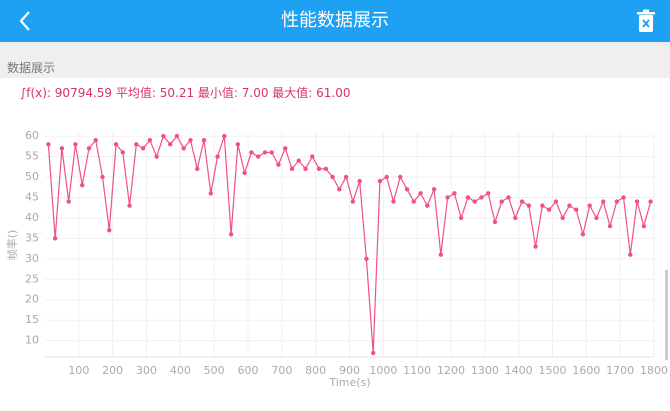  Describe the element at coordinates (32, 319) in the screenshot. I see `y-tick-label: 15` at that location.